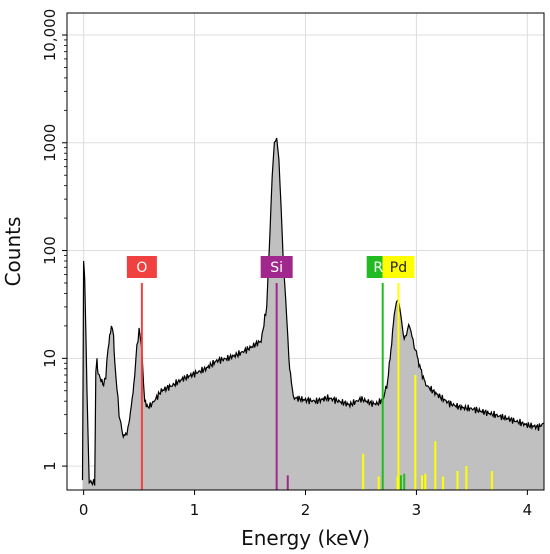 The width and height of the screenshot is (550, 554). I want to click on x-tick-label: 2, so click(306, 510).